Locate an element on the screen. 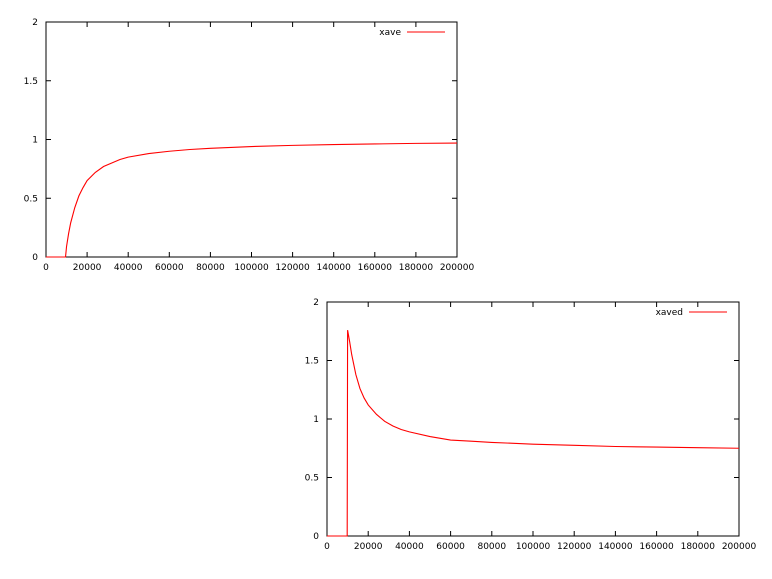 The width and height of the screenshot is (772, 579). legend-label: xaved is located at coordinates (669, 313).